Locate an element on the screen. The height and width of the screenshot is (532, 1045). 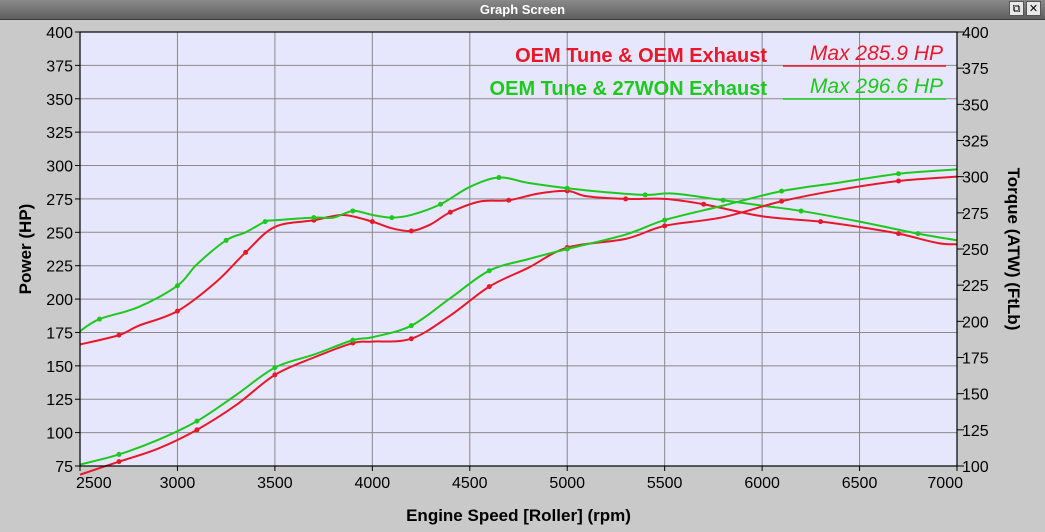
y2-tick-label: 375 is located at coordinates (975, 69).